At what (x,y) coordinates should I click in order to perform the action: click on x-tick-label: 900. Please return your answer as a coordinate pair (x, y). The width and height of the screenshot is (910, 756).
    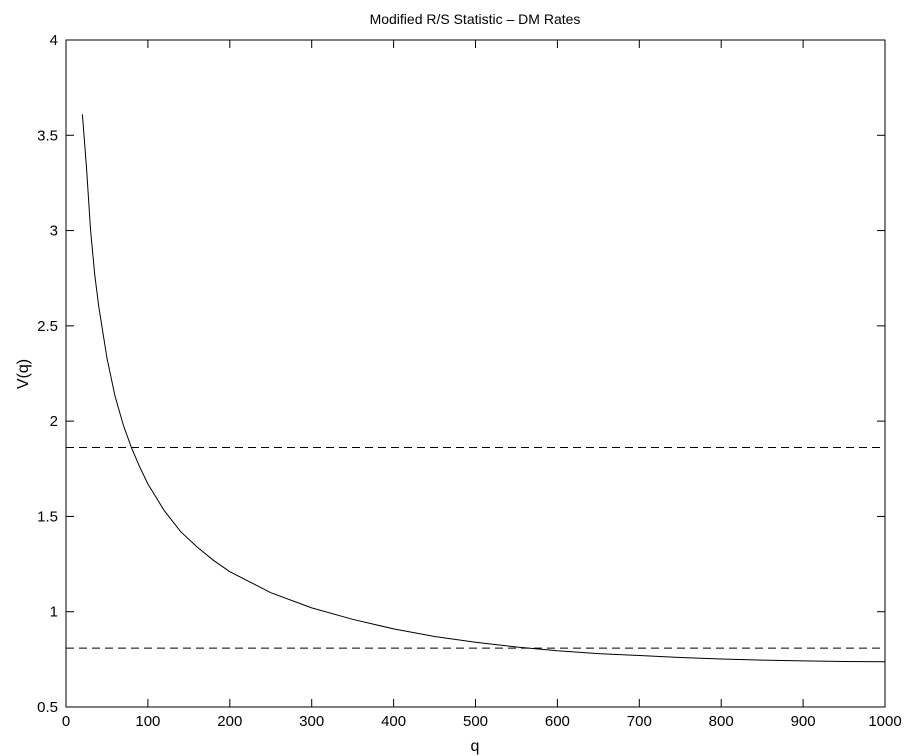
    Looking at the image, I should click on (803, 721).